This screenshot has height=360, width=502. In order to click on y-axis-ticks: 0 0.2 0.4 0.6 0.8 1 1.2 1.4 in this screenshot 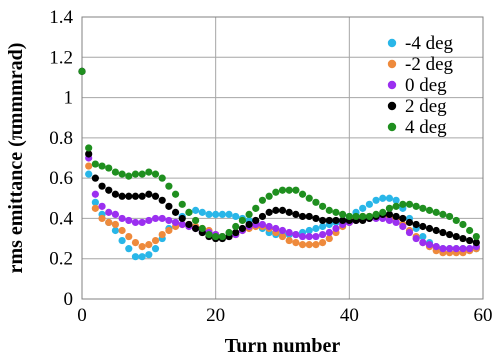, I will do `click(61, 158)`.